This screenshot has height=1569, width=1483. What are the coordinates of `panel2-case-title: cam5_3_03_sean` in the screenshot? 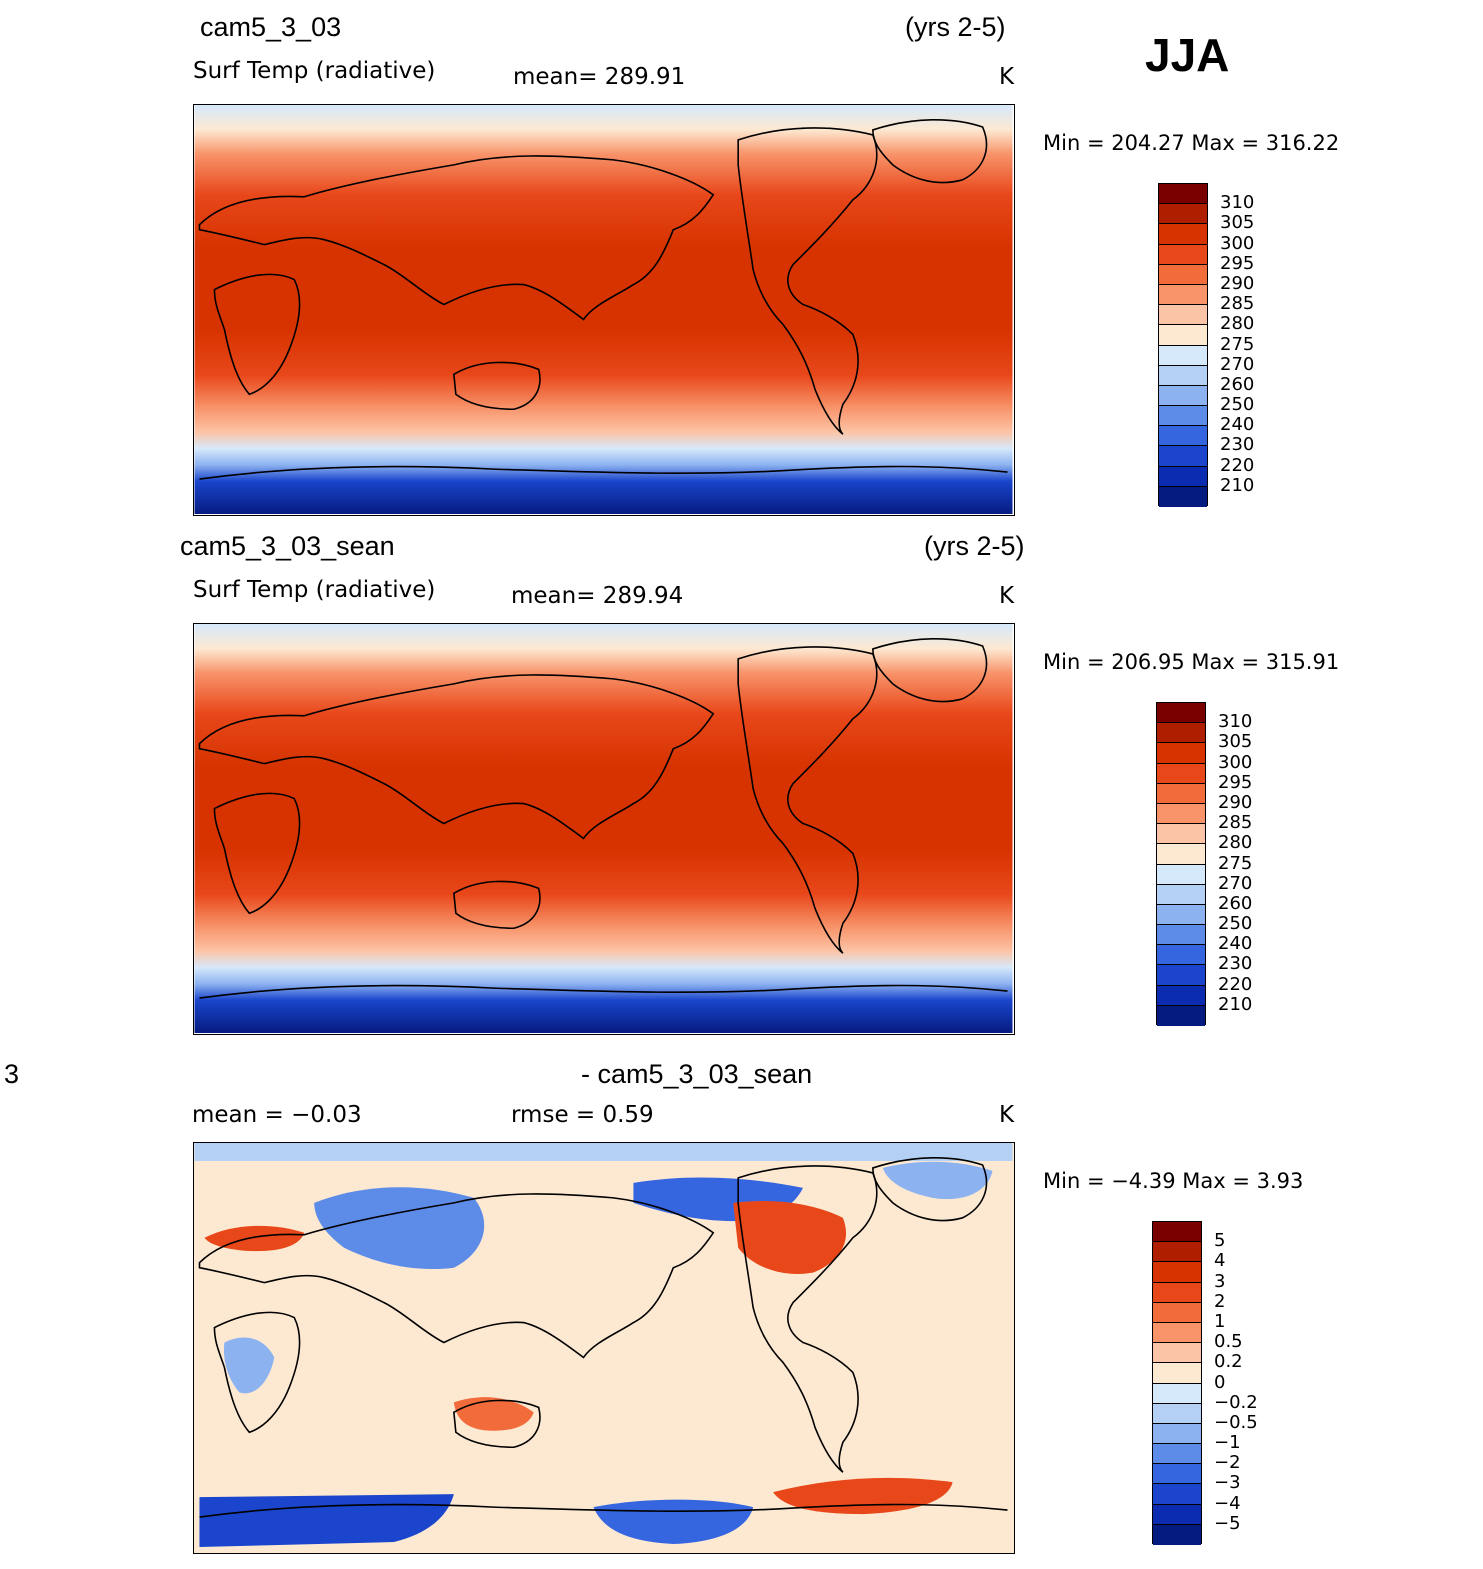 It's located at (287, 546).